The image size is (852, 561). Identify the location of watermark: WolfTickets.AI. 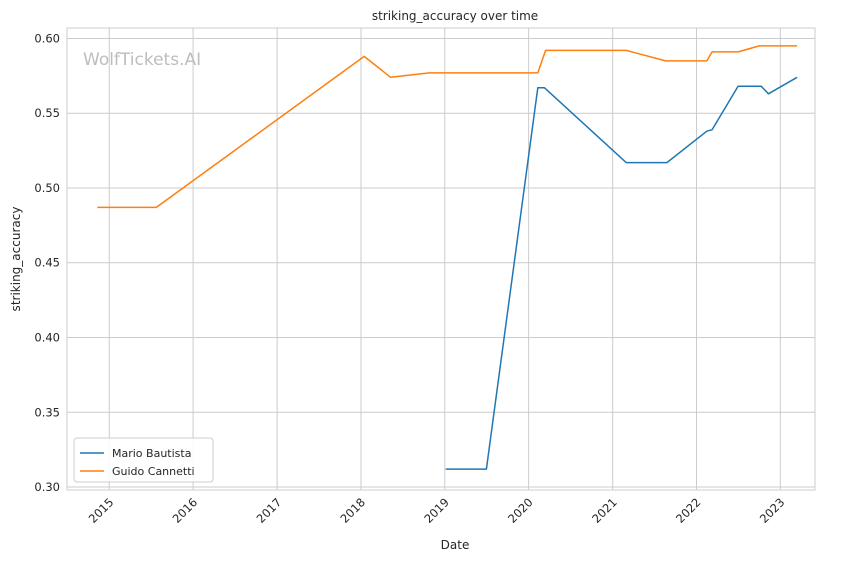
(142, 60).